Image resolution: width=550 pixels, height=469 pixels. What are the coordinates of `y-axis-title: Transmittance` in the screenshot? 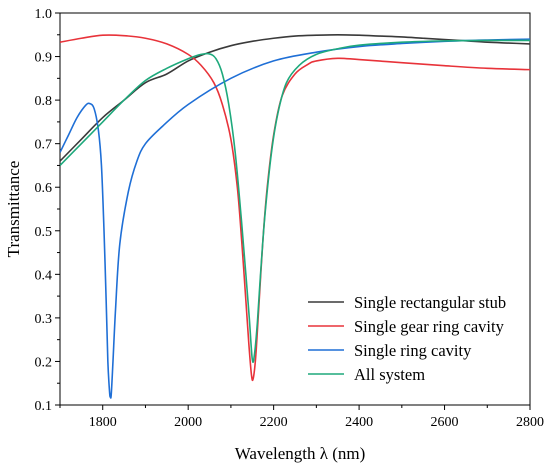 It's located at (13, 209).